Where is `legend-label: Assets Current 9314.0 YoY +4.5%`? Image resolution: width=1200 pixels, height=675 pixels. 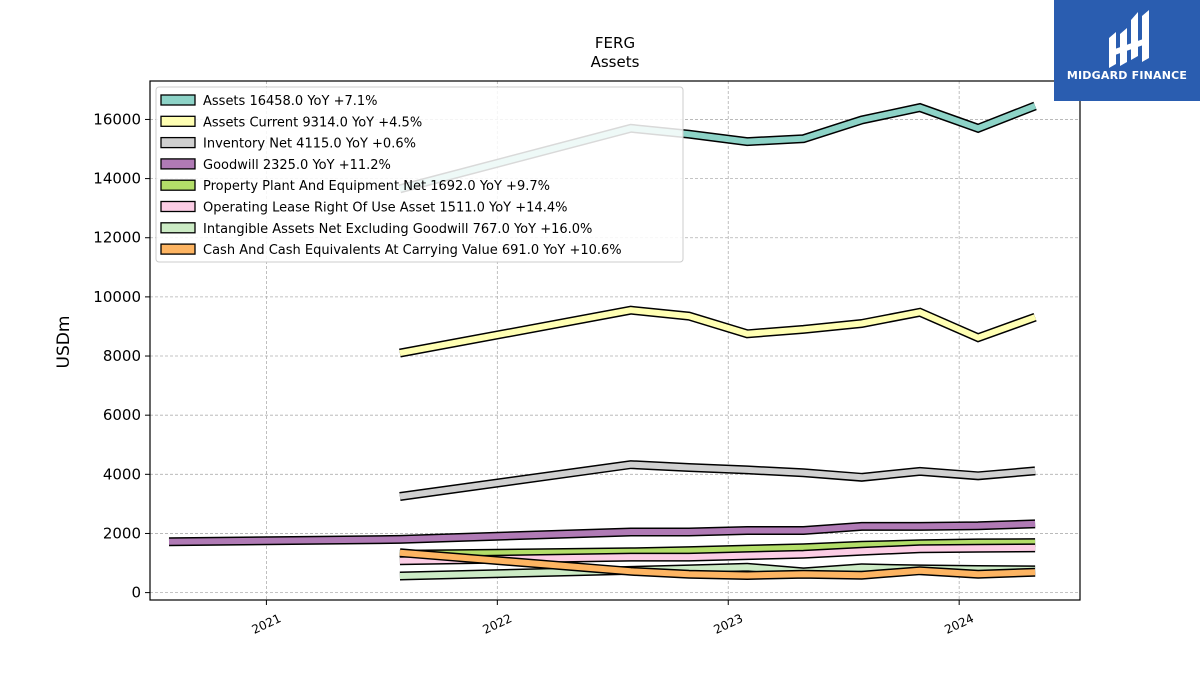 legend-label: Assets Current 9314.0 YoY +4.5% is located at coordinates (312, 122).